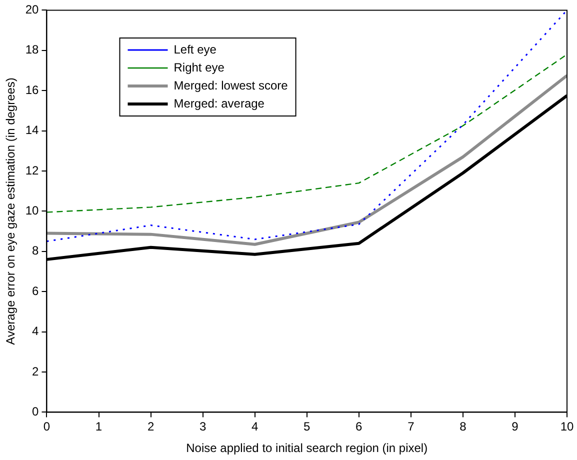 The image size is (577, 460). Describe the element at coordinates (307, 427) in the screenshot. I see `x-tick-label: 5` at that location.